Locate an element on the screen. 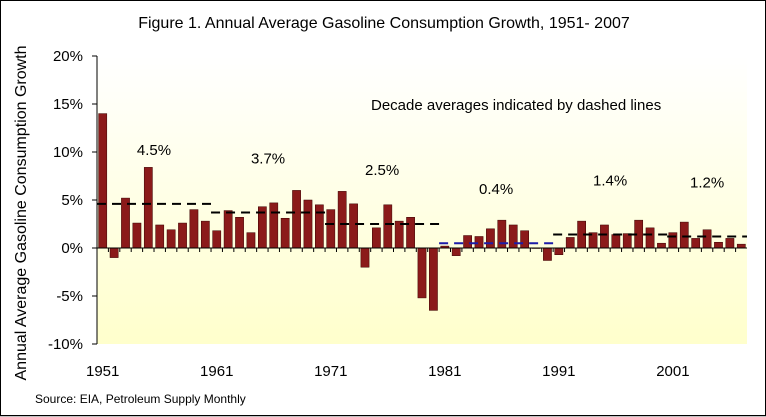  source-note: Source: EIA, Petroleum Supply Monthly is located at coordinates (140, 399).